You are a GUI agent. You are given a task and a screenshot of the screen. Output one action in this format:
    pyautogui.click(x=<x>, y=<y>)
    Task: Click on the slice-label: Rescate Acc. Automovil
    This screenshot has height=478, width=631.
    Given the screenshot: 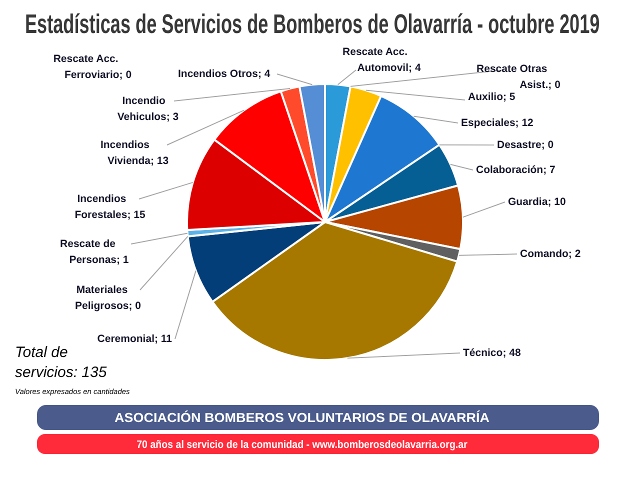 What is the action you would take?
    pyautogui.click(x=375, y=60)
    